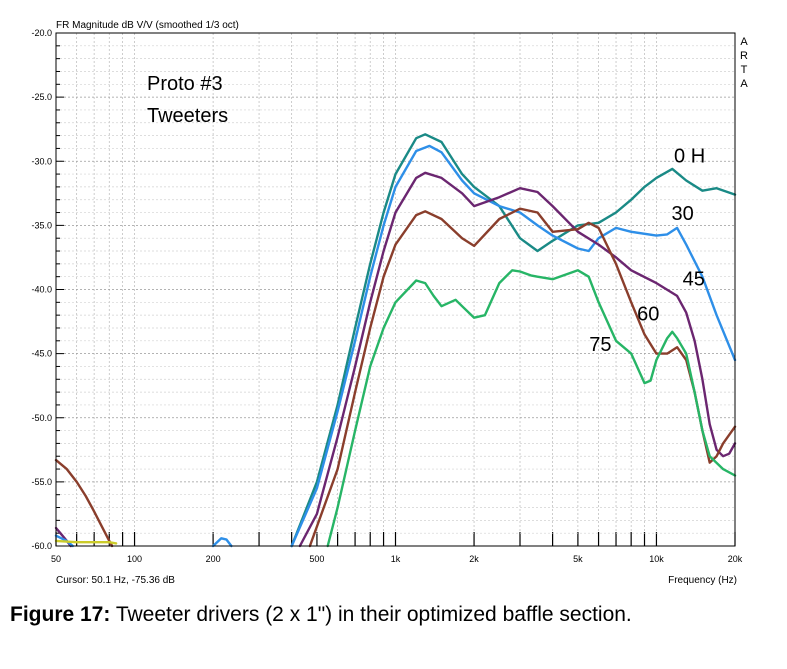  Describe the element at coordinates (41, 225) in the screenshot. I see `y-tick-label: -35.0` at that location.